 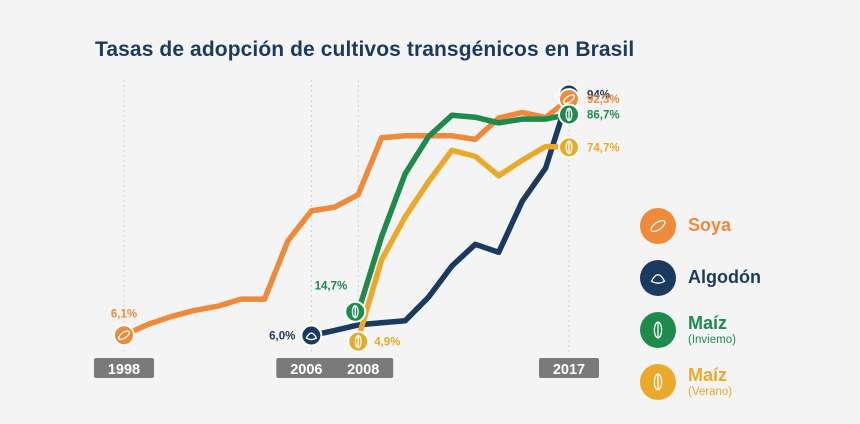 I want to click on data-label-start-maiz_invierno: 14,7%, so click(x=331, y=287).